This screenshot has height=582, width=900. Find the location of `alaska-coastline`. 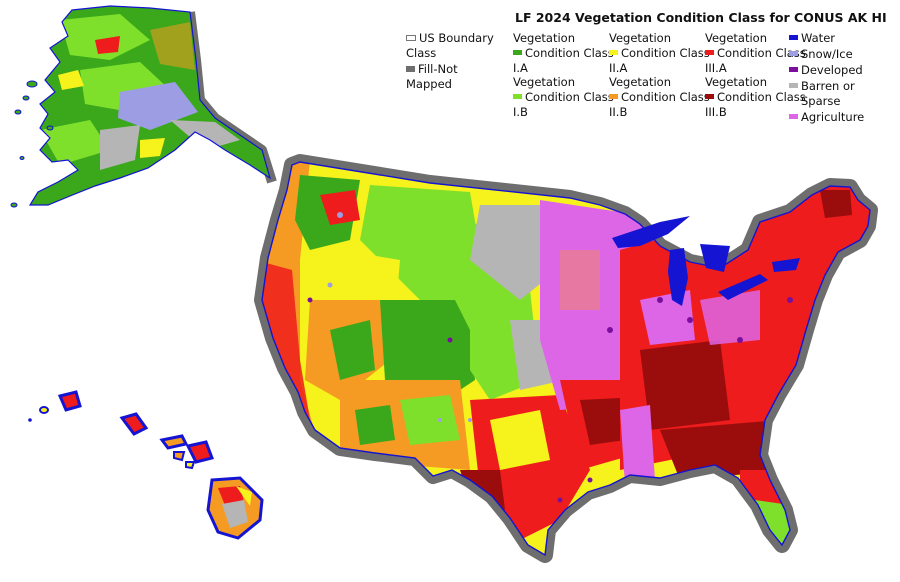

alaska-coastline is located at coordinates (150, 105).